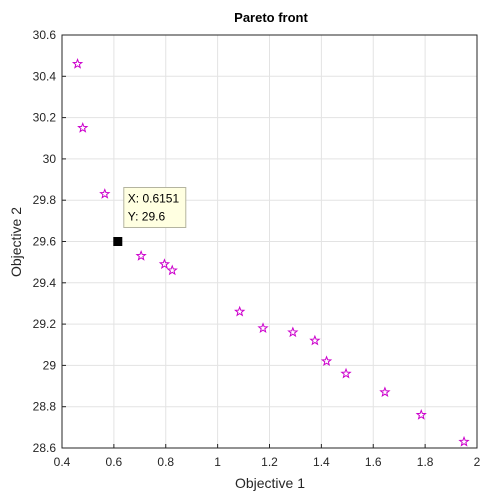 The width and height of the screenshot is (484, 495). I want to click on x-tick-label: 0.8, so click(165, 462).